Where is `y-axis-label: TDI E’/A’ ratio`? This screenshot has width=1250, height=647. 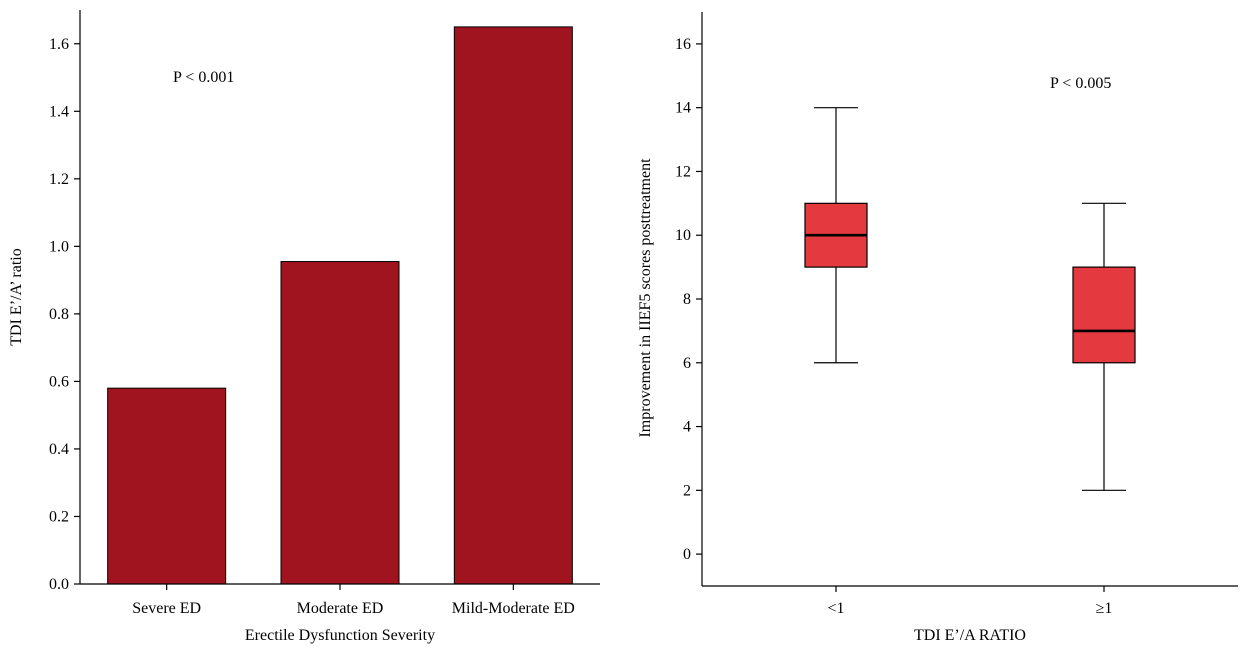 y-axis-label: TDI E’/A’ ratio is located at coordinates (16, 296).